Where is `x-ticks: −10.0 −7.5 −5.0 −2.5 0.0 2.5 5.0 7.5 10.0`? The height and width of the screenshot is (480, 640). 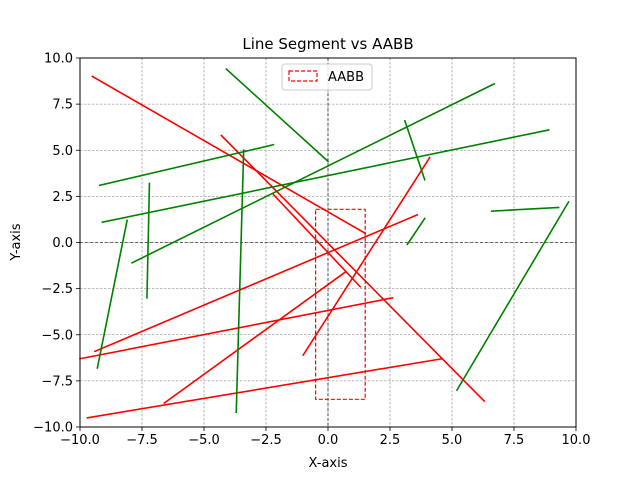 x-ticks: −10.0 −7.5 −5.0 −2.5 0.0 2.5 5.0 7.5 10.0 is located at coordinates (325, 437).